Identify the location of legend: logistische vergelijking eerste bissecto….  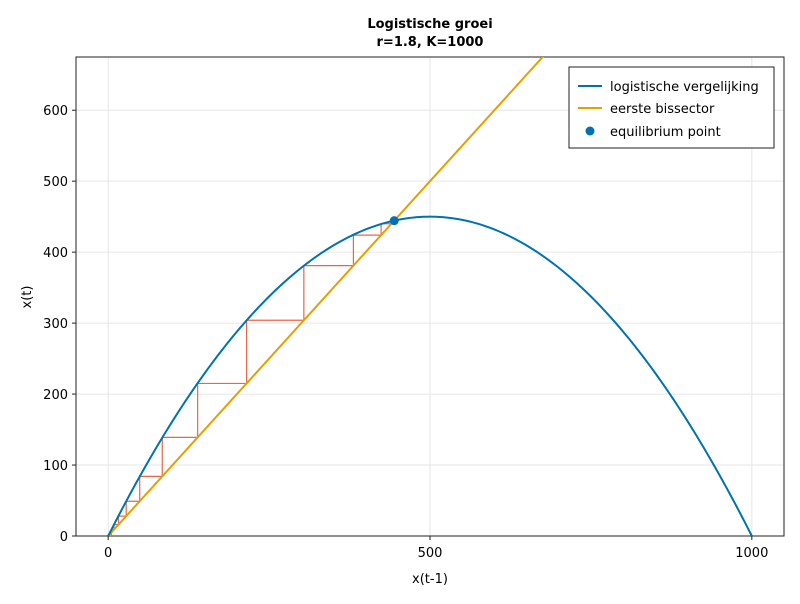
(671, 107).